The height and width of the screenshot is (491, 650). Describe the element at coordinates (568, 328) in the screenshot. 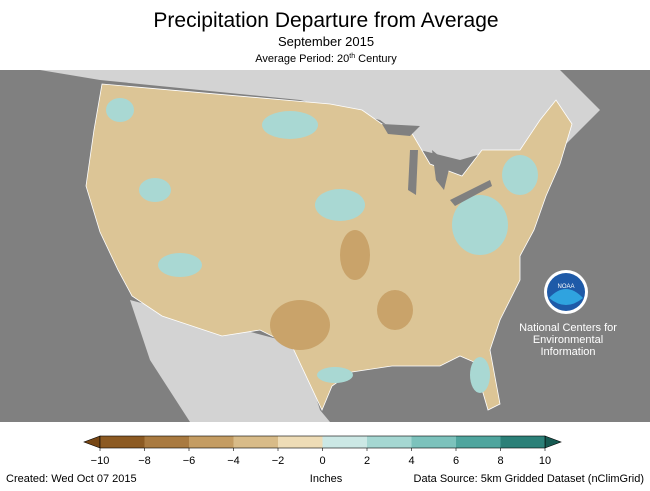

I see `logo-text: National Centers for` at that location.